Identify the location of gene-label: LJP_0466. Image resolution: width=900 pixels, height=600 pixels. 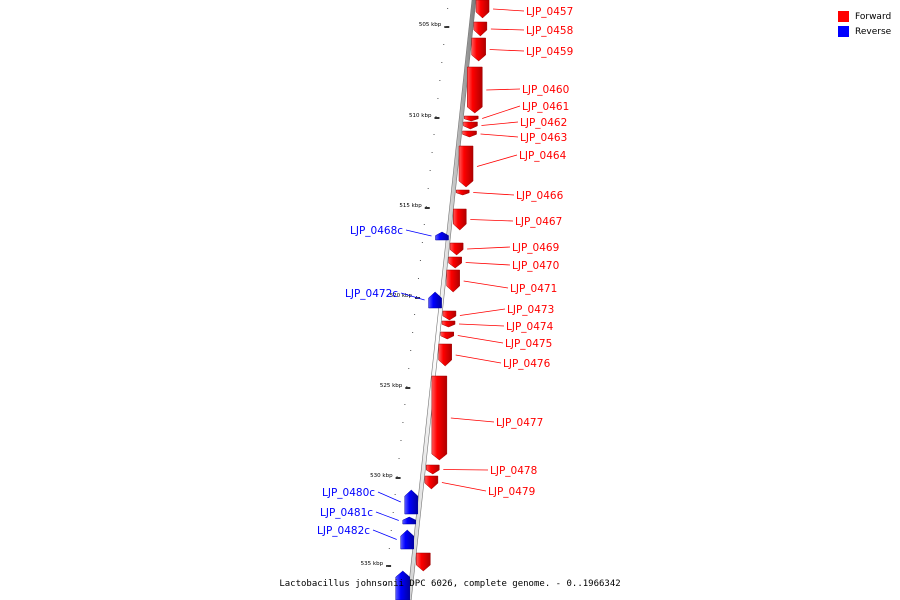
(540, 196).